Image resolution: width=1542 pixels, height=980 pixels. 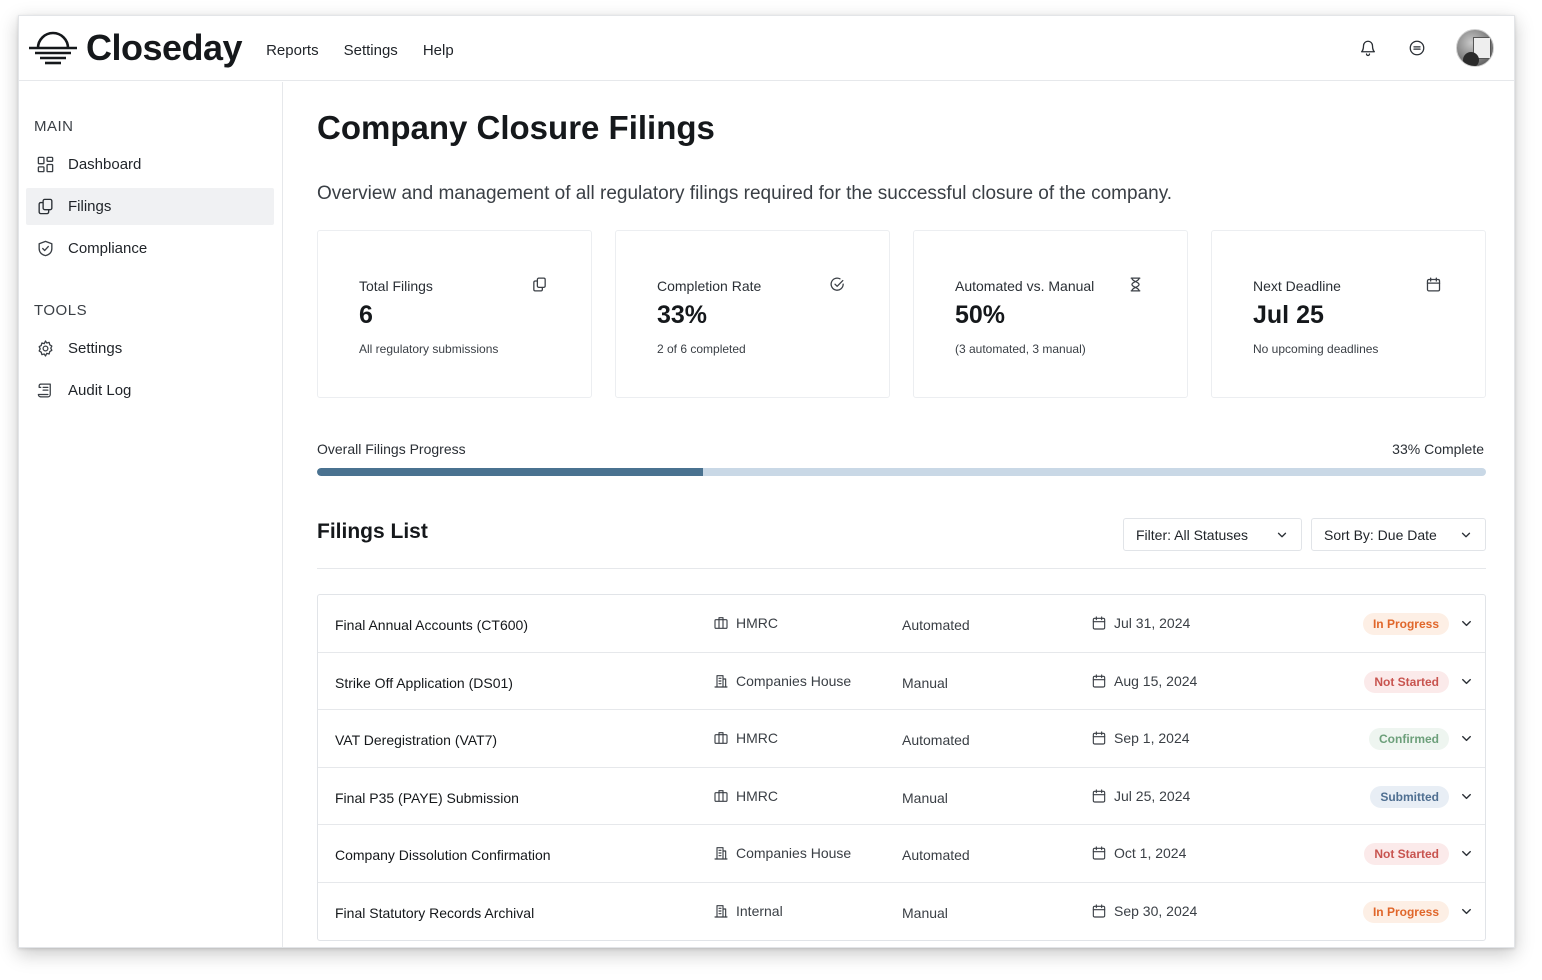 I want to click on progress-label: Overall Filings Progress, so click(x=391, y=449).